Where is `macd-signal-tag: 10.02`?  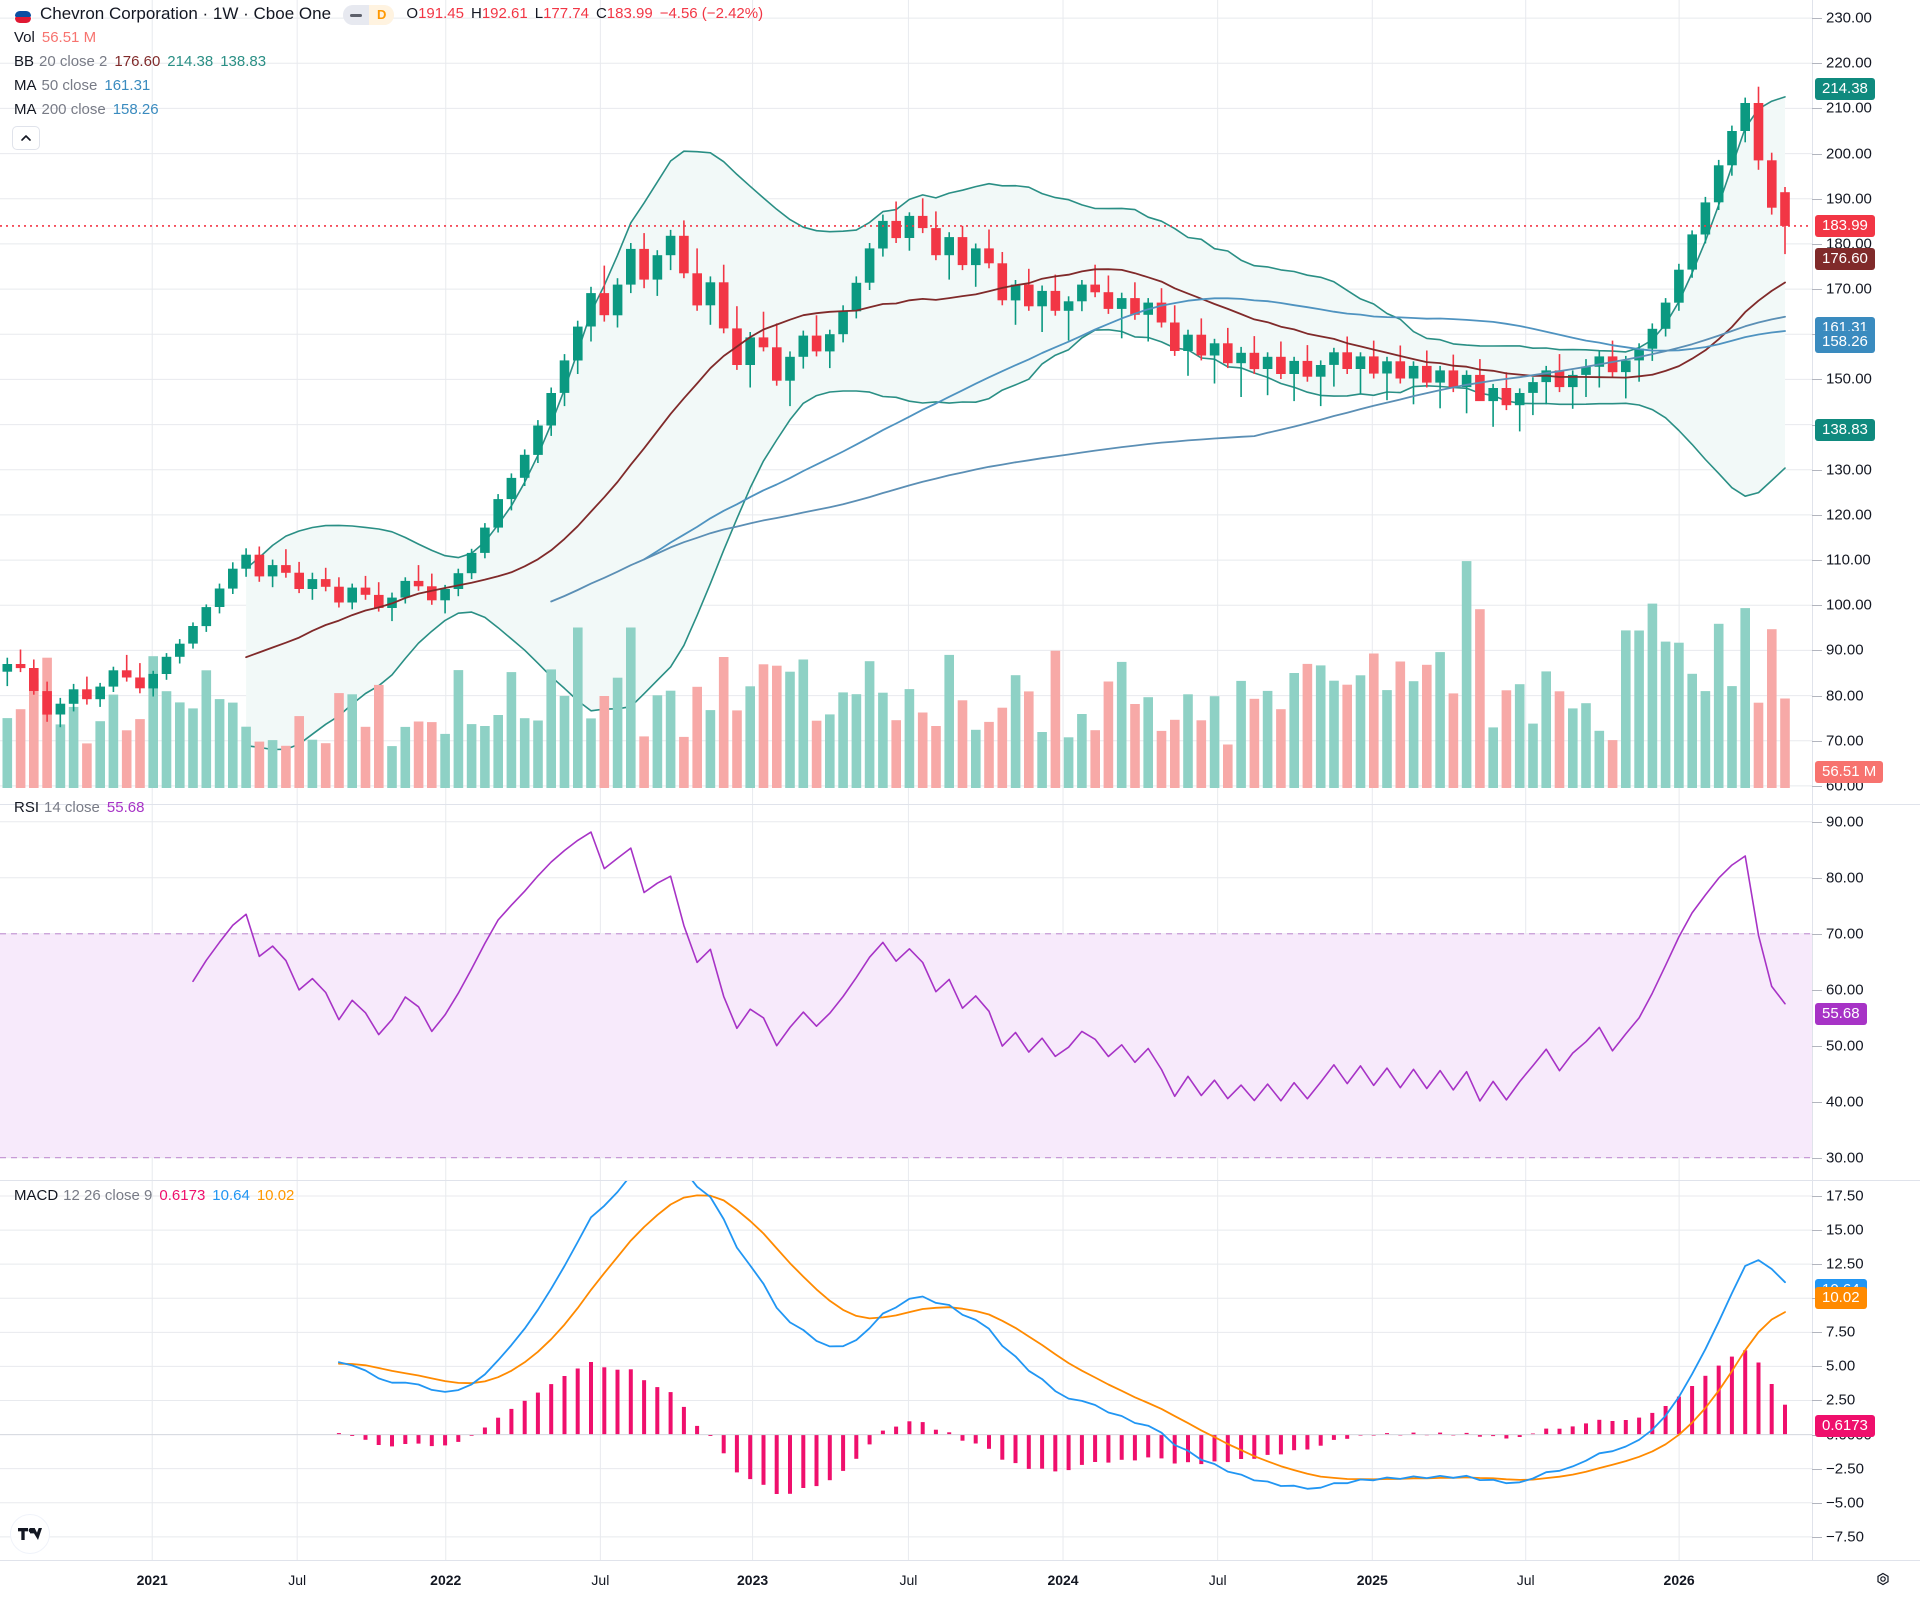
macd-signal-tag: 10.02 is located at coordinates (1841, 1297).